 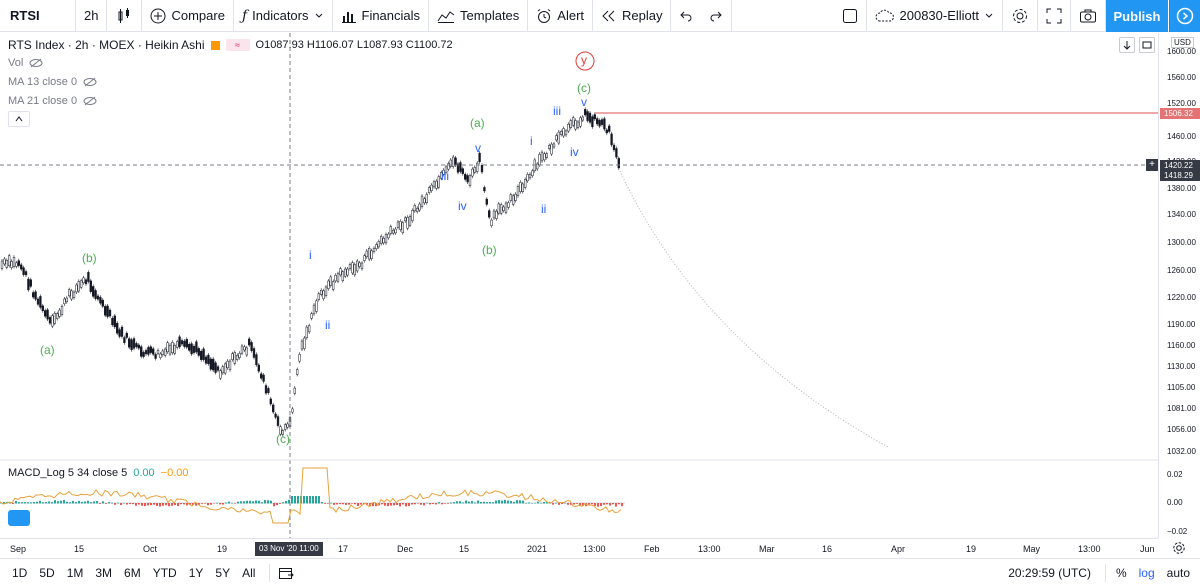 I want to click on fullscreen-select-button, so click(x=850, y=16).